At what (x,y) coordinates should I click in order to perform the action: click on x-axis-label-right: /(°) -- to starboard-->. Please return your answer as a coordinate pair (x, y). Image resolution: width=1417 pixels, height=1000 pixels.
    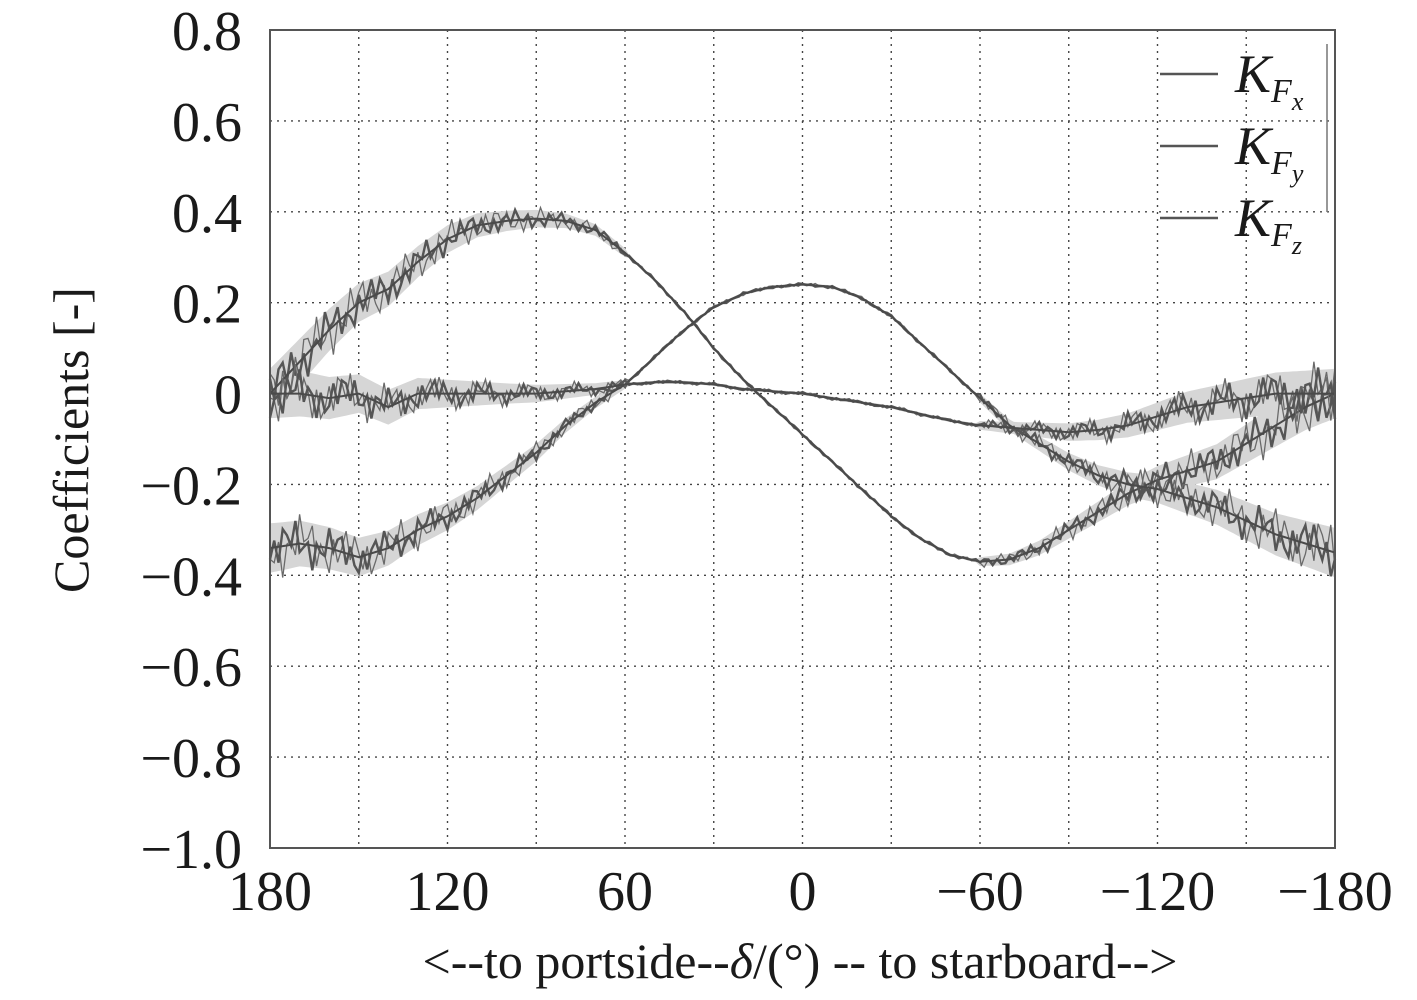
    Looking at the image, I should click on (965, 961).